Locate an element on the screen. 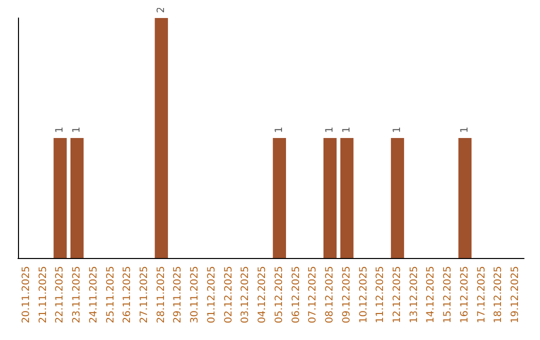  x-tick-label: 26.11.2025 is located at coordinates (128, 295).